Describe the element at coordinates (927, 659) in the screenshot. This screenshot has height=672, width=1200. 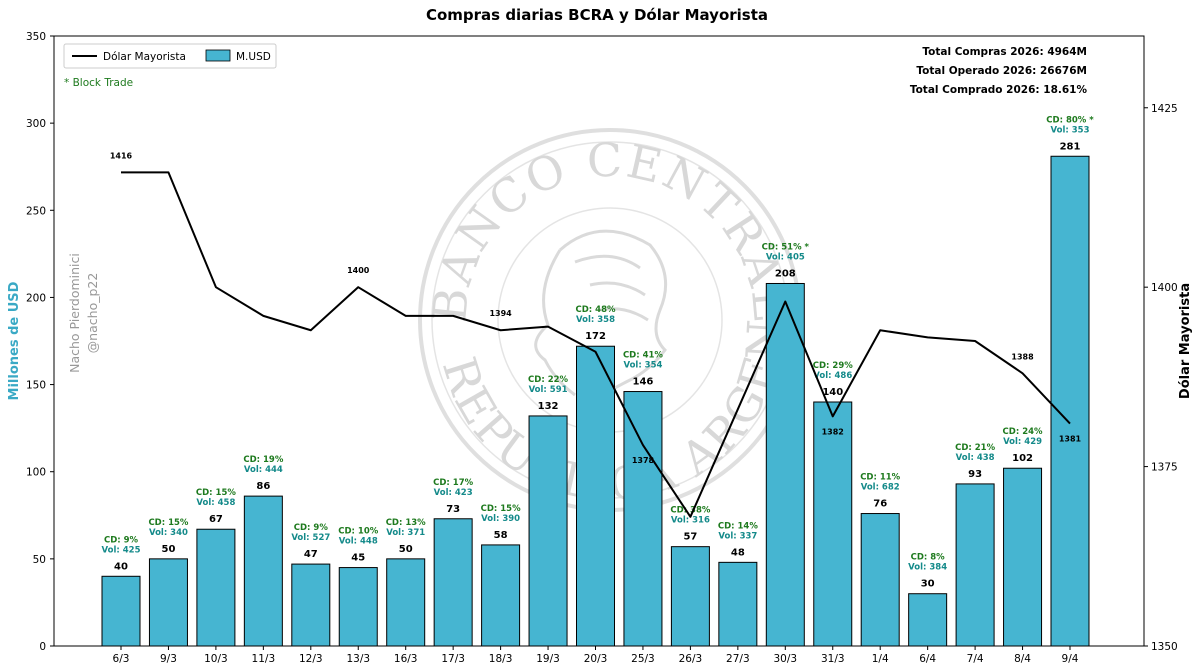
I see `x-tick-label: 6/4` at that location.